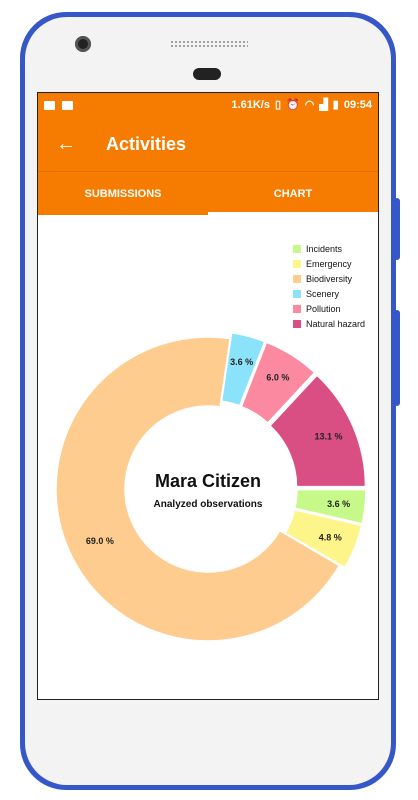  Describe the element at coordinates (146, 143) in the screenshot. I see `page-title: Activities` at that location.